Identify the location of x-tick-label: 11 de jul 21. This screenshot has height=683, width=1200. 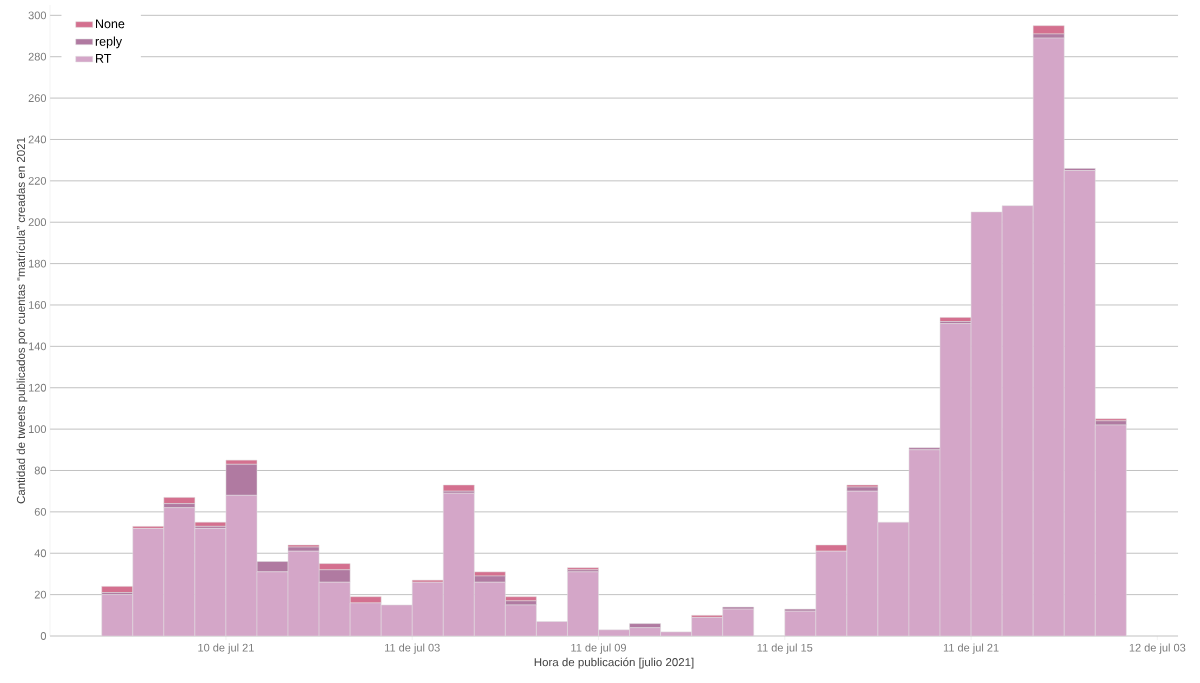
(971, 648).